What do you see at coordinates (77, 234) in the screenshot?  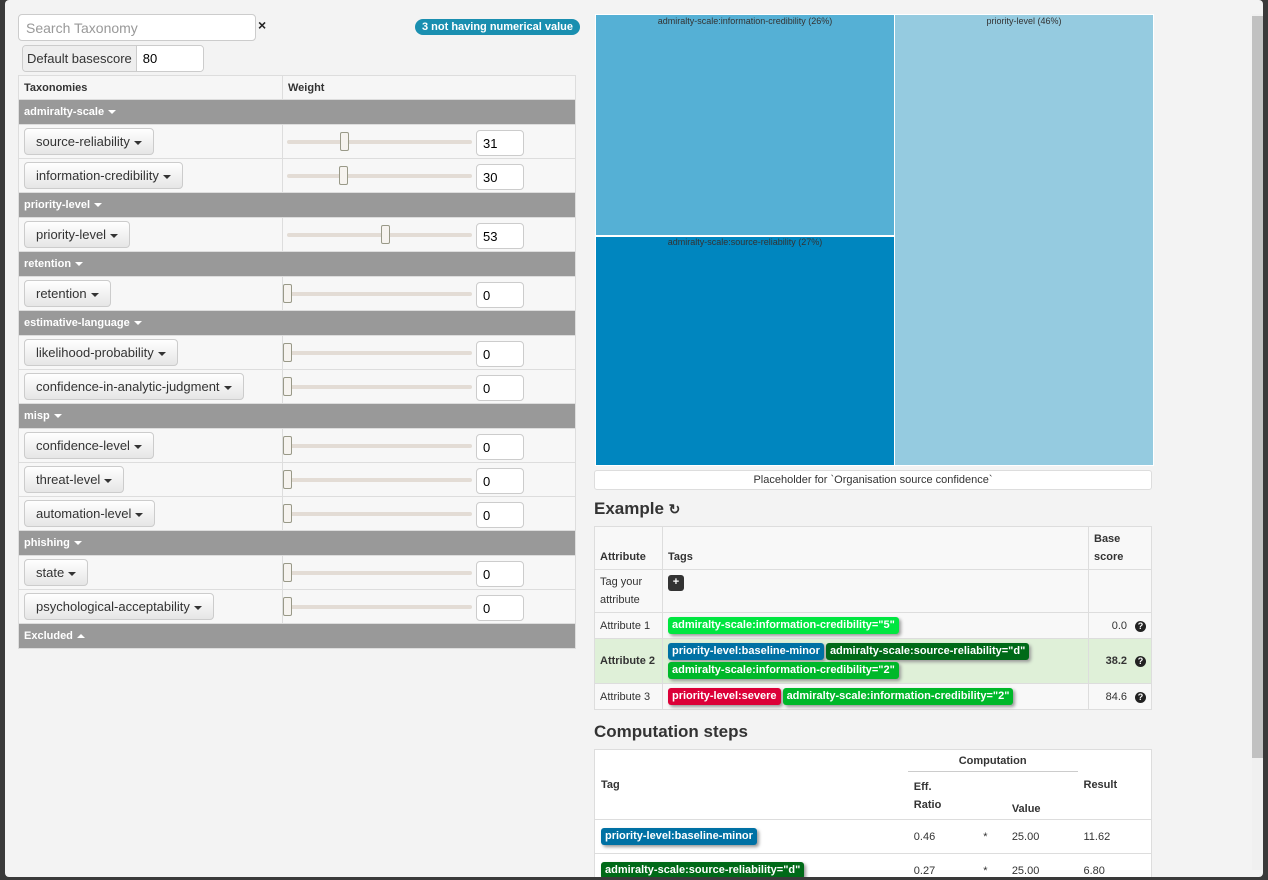 I see `taxonomy-dropdown-priority-level: priority-level` at bounding box center [77, 234].